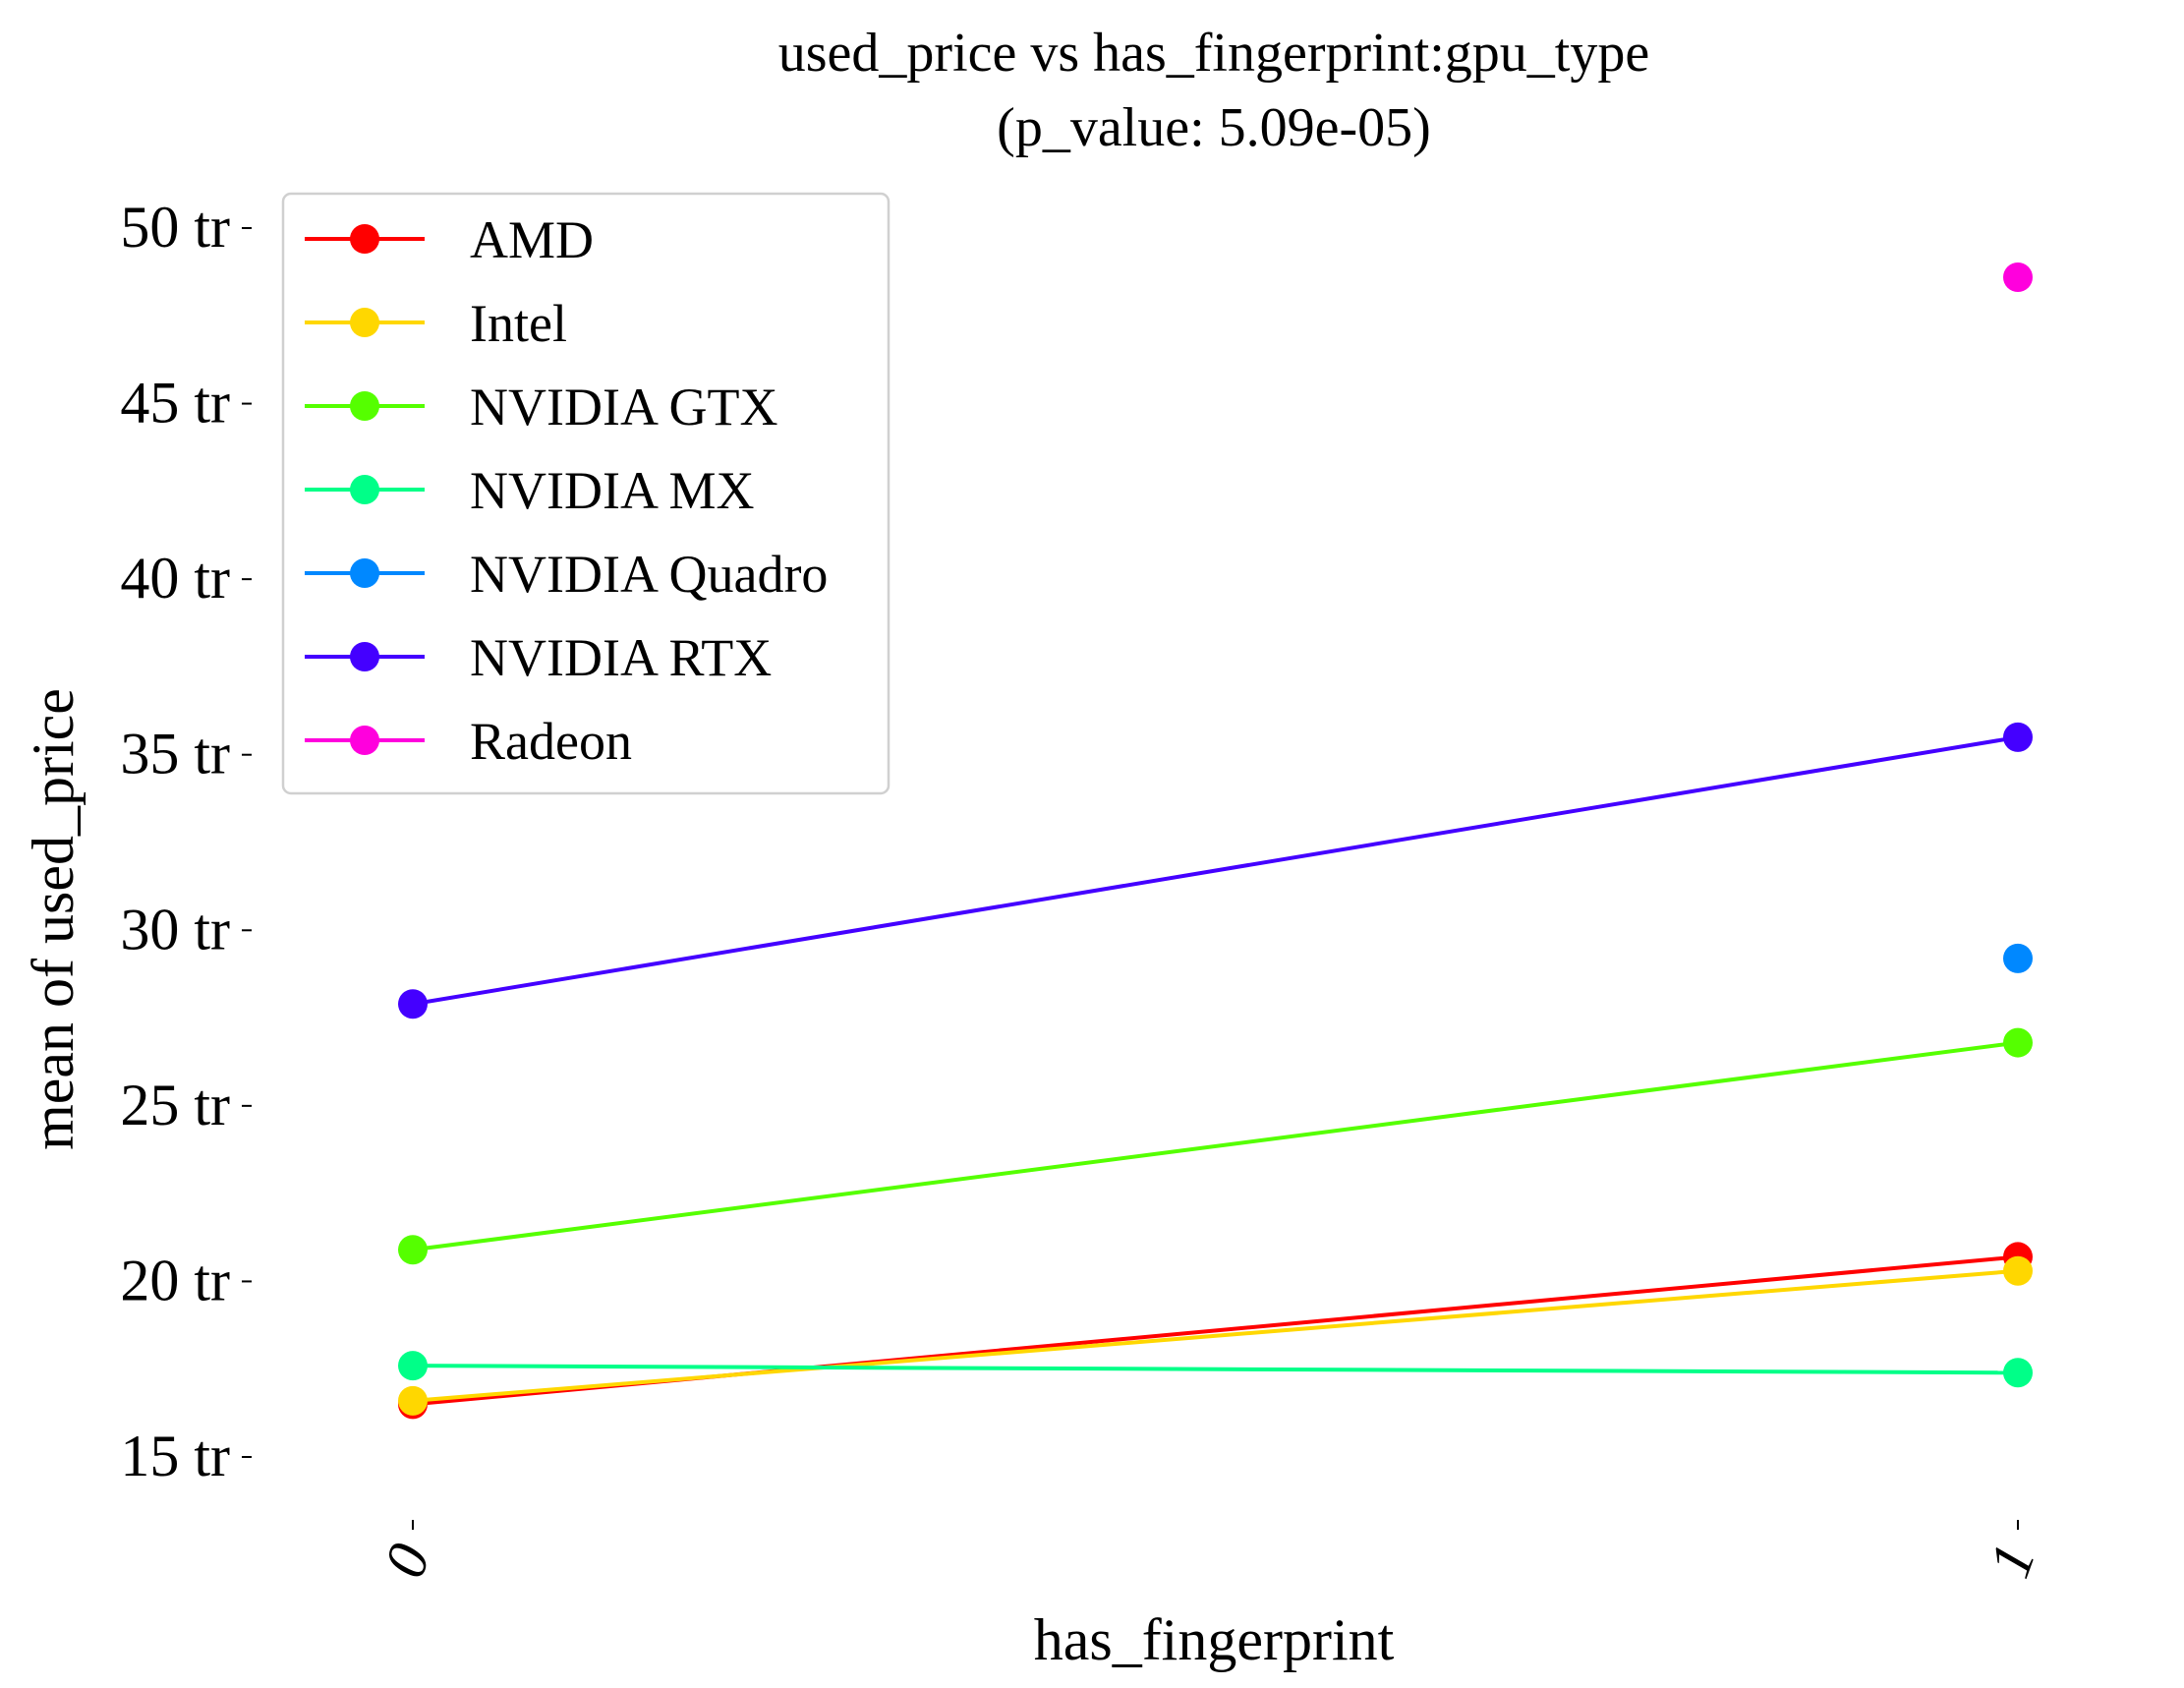 This screenshot has width=2184, height=1688. I want to click on series-intel, so click(1215, 1335).